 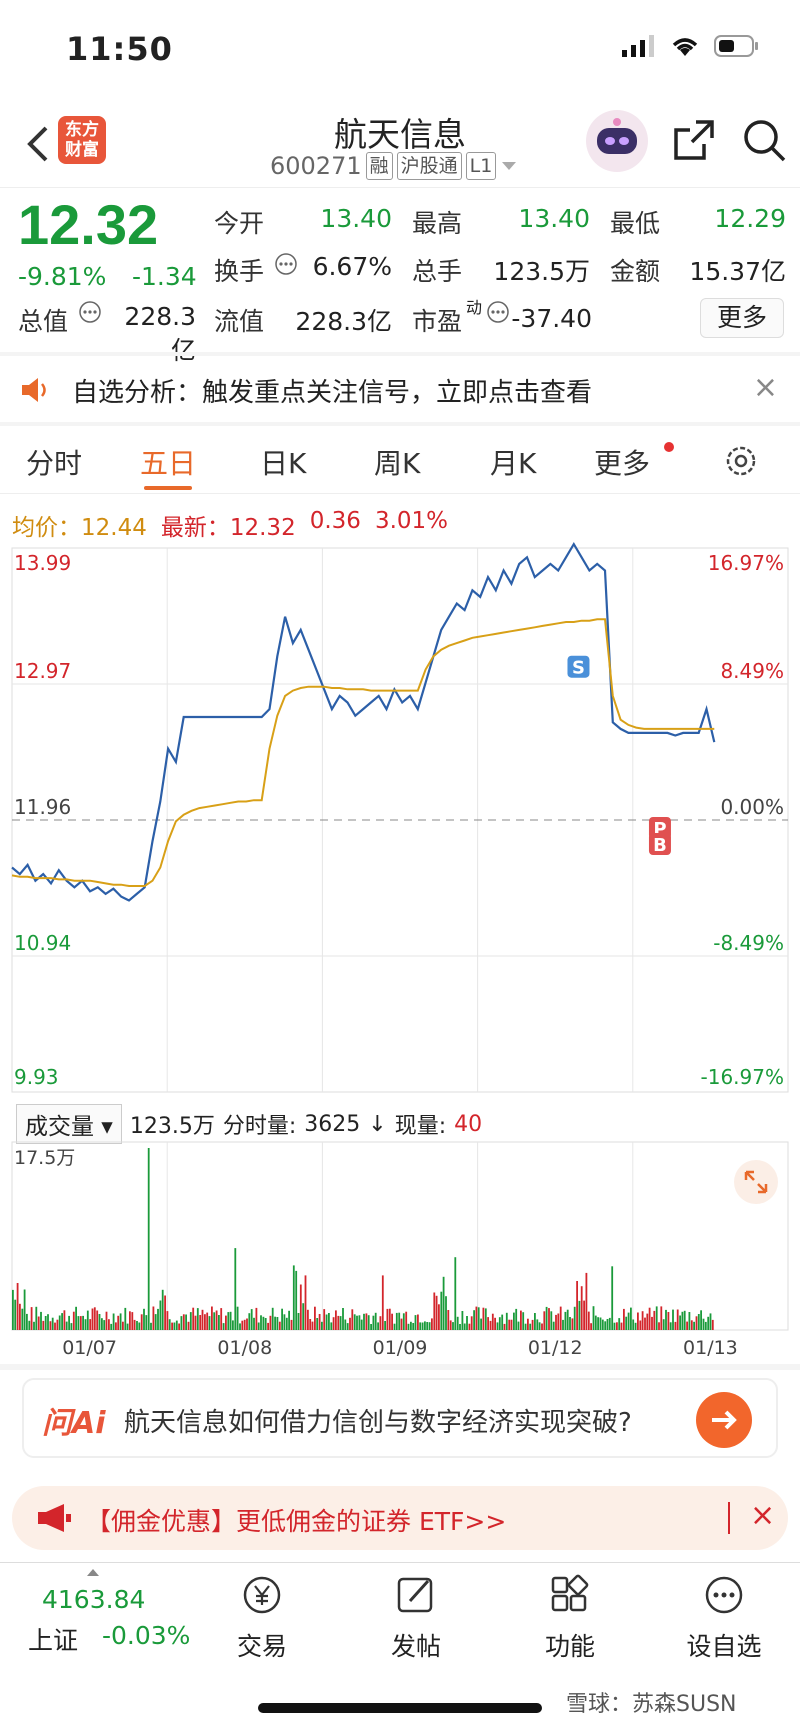 What do you see at coordinates (742, 318) in the screenshot?
I see `more-button: 更多` at bounding box center [742, 318].